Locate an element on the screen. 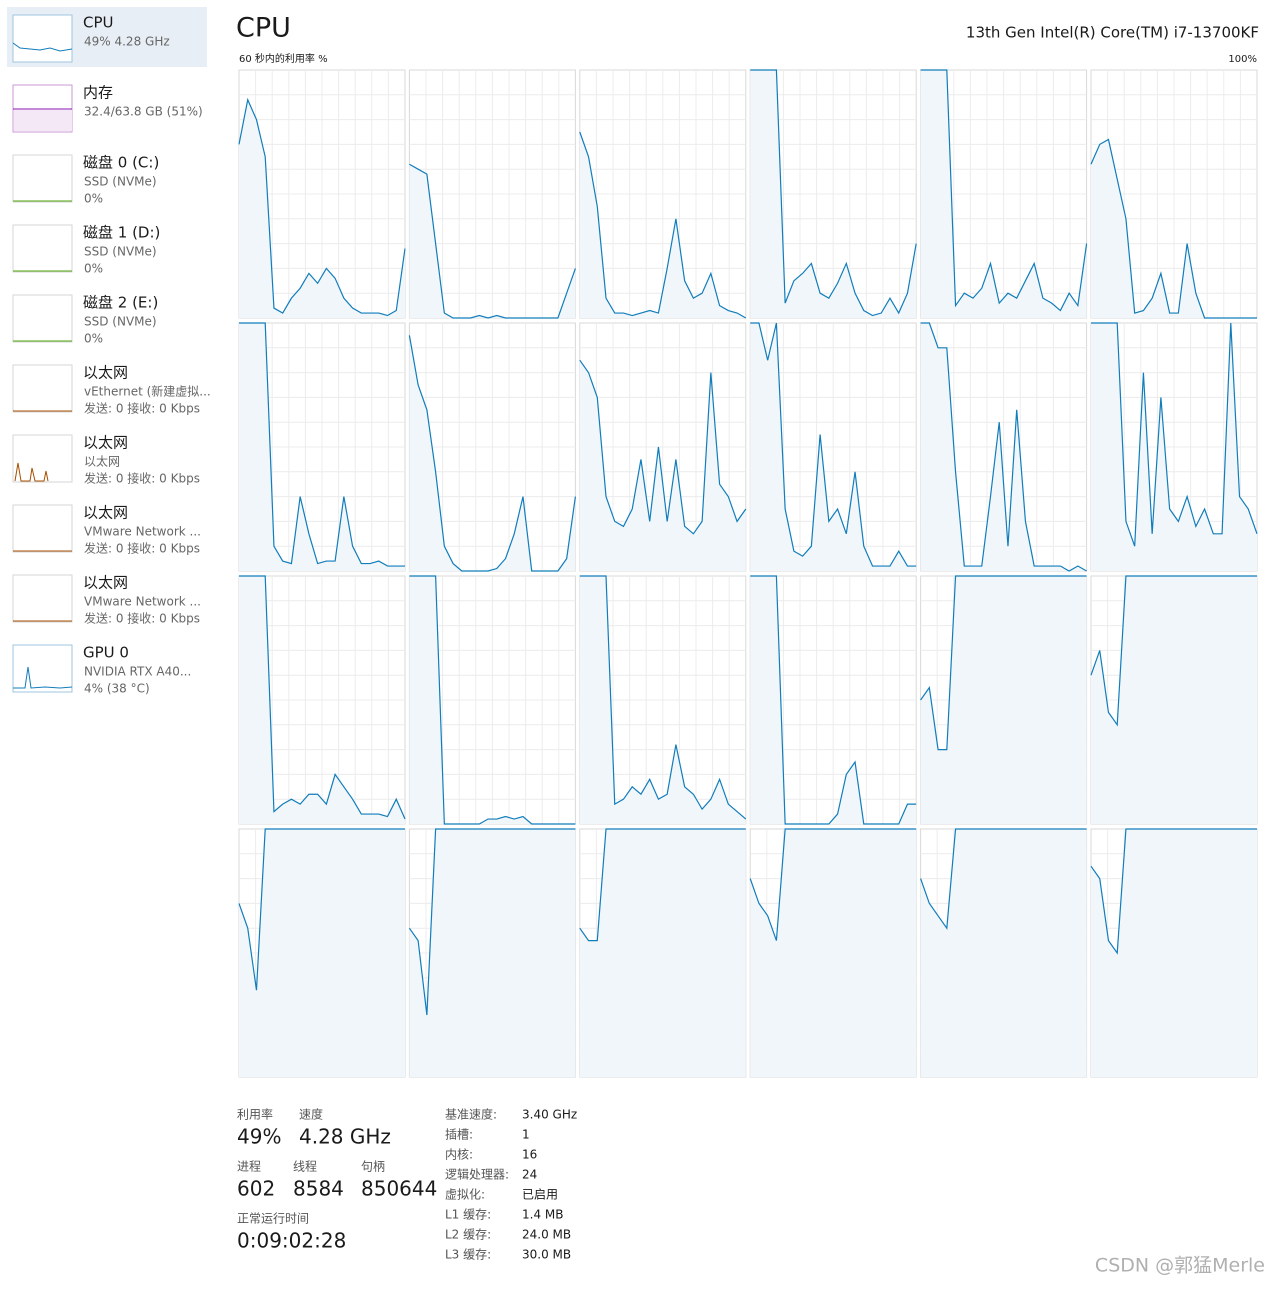 The image size is (1284, 1291). stat-value: 49% is located at coordinates (259, 1137).